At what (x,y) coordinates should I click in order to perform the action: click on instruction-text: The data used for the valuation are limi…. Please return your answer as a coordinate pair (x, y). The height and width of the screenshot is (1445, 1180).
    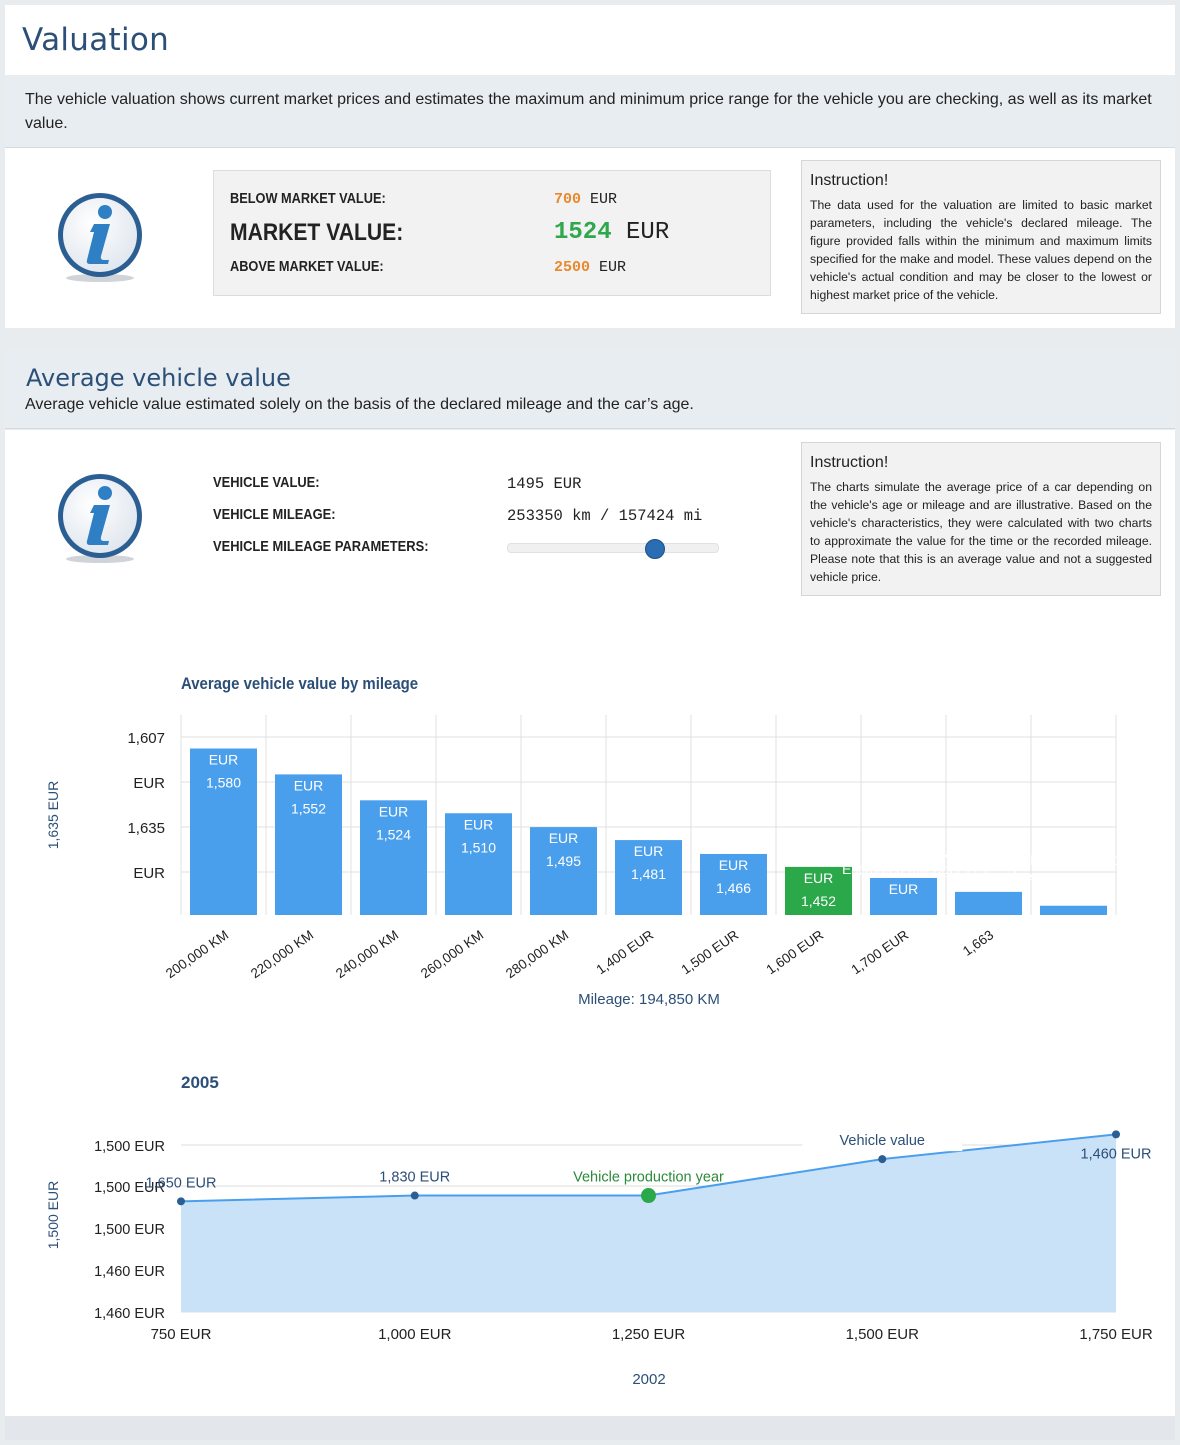
    Looking at the image, I should click on (981, 250).